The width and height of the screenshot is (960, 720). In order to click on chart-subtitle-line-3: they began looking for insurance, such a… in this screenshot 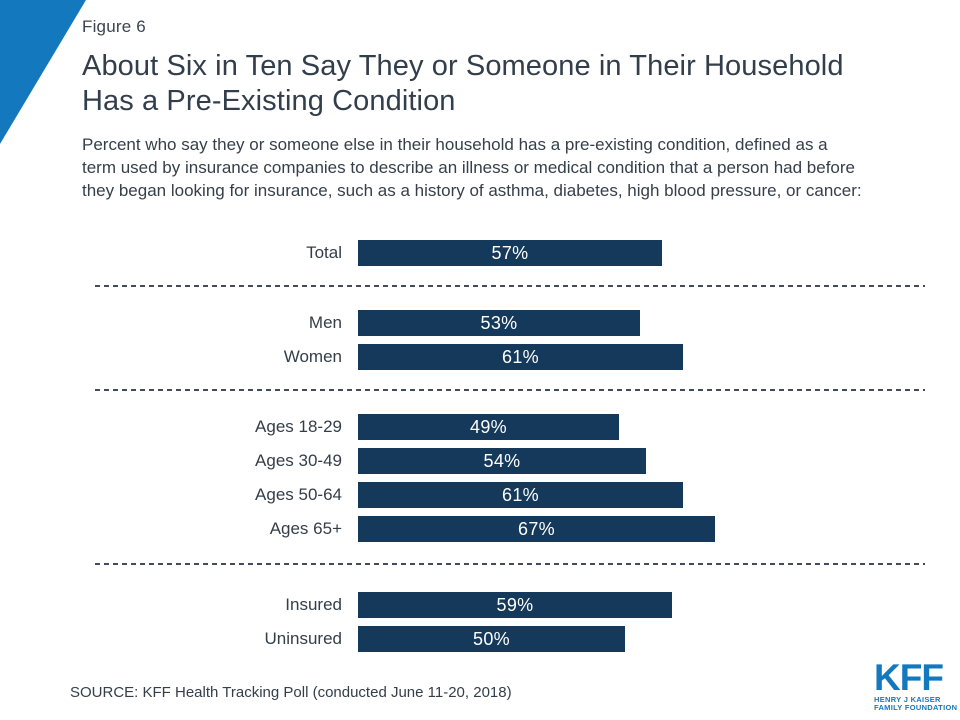, I will do `click(472, 190)`.